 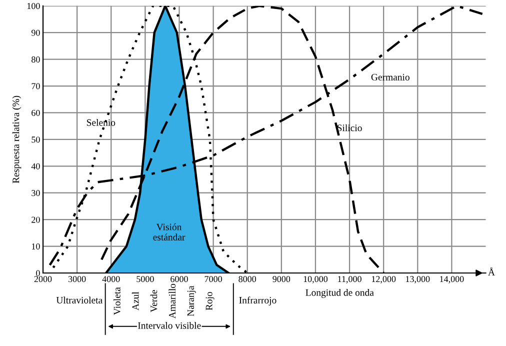 I want to click on y-tick-label: 50, so click(x=36, y=139).